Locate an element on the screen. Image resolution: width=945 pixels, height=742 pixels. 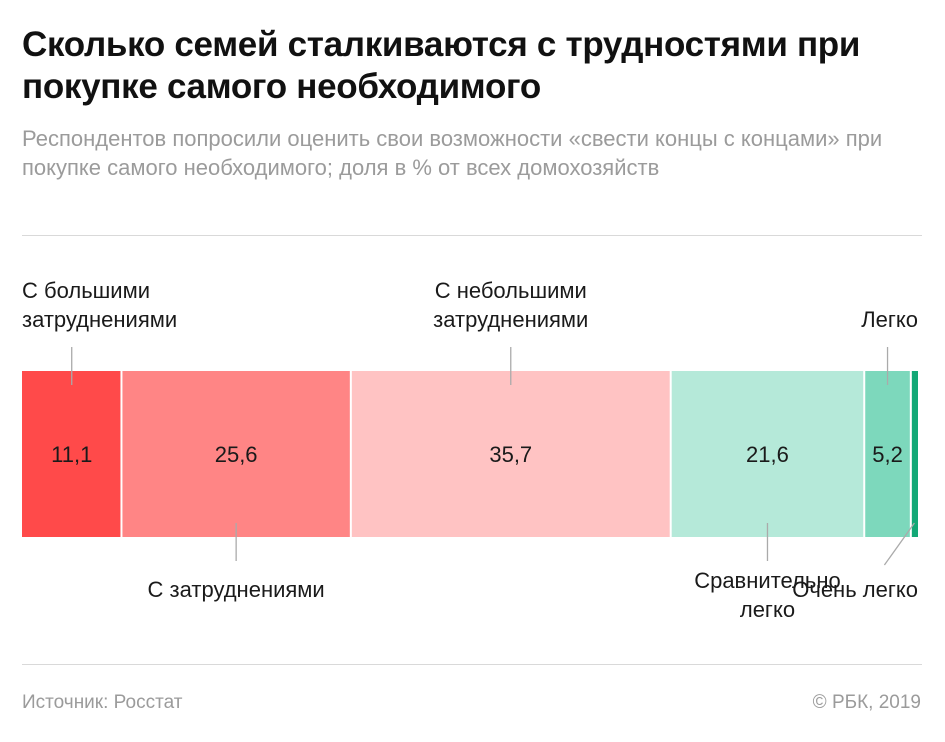
value-label: 25,6 is located at coordinates (236, 454).